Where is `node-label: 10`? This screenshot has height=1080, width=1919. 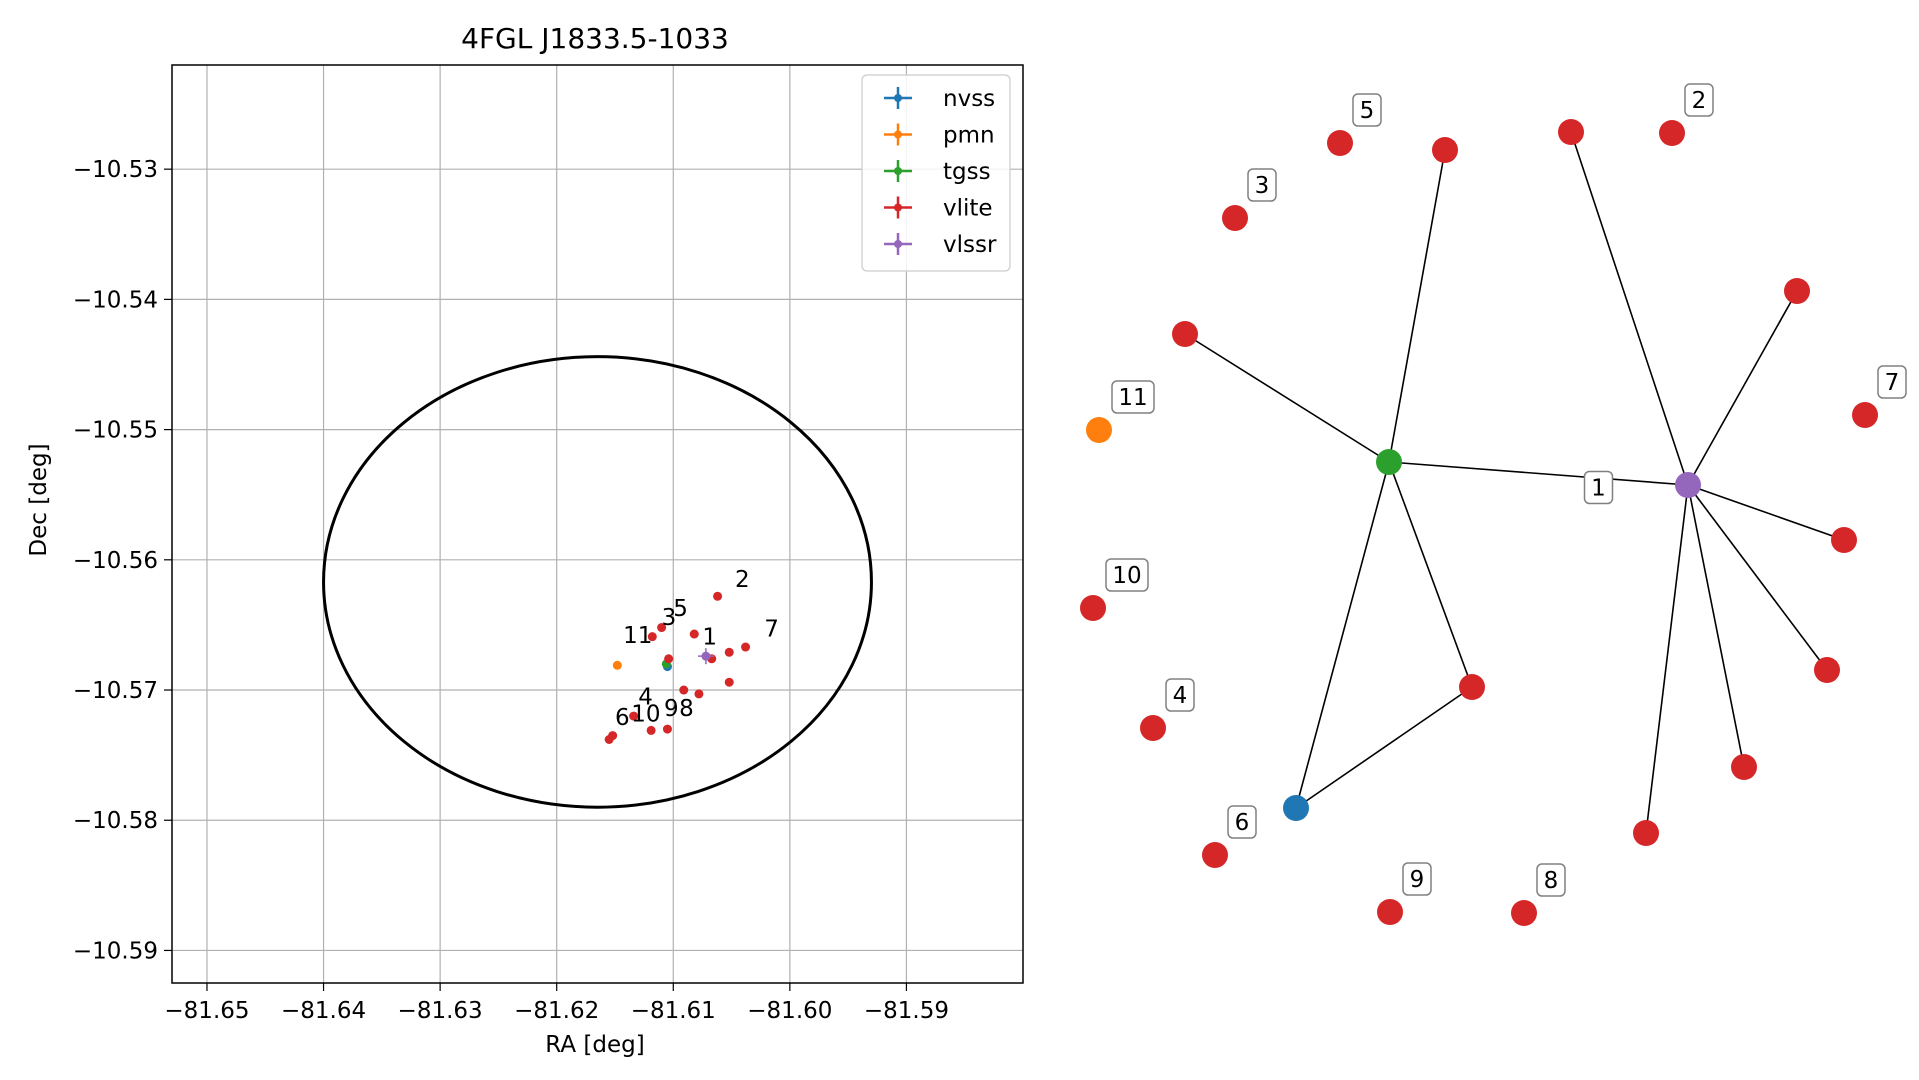
node-label: 10 is located at coordinates (1126, 576).